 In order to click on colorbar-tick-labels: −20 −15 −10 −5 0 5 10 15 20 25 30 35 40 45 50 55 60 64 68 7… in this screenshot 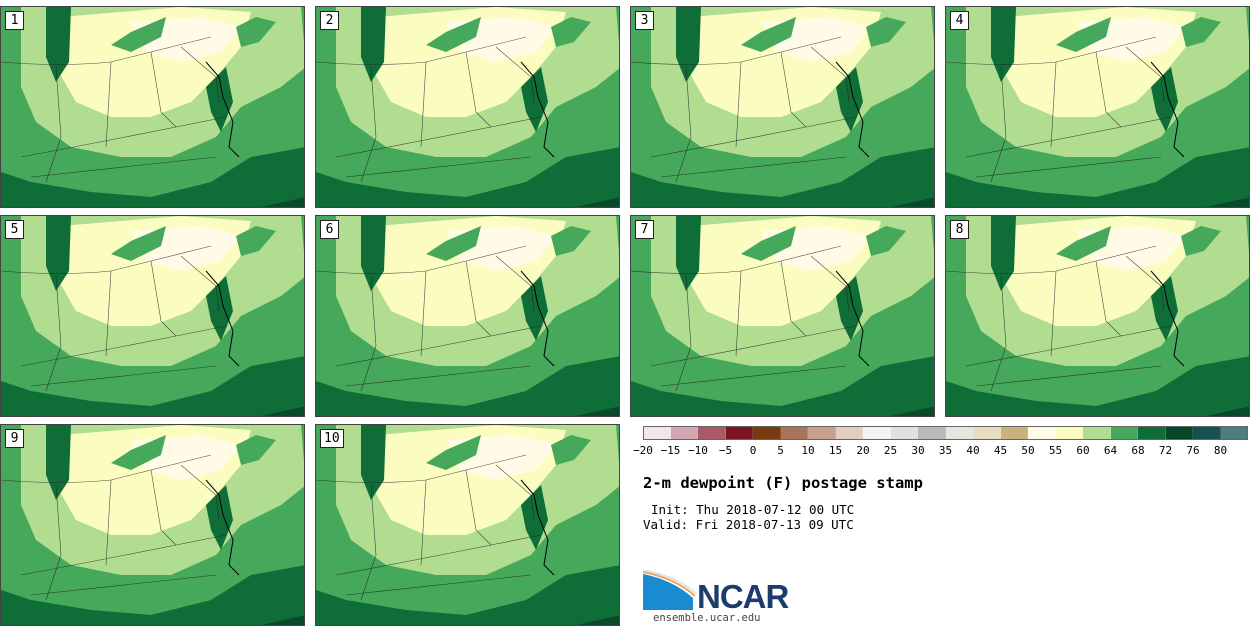, I will do `click(940, 451)`.